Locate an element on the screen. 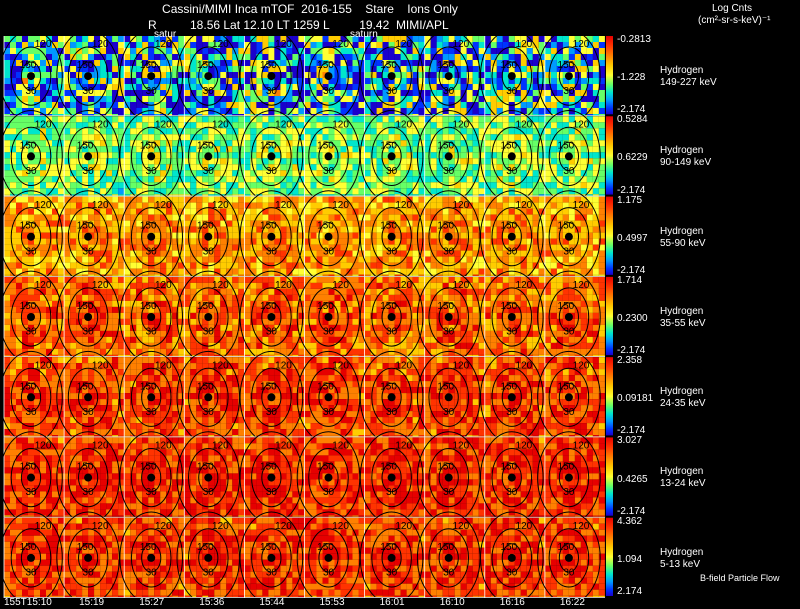 This screenshot has height=609, width=800. saturn-disk is located at coordinates (88, 236).